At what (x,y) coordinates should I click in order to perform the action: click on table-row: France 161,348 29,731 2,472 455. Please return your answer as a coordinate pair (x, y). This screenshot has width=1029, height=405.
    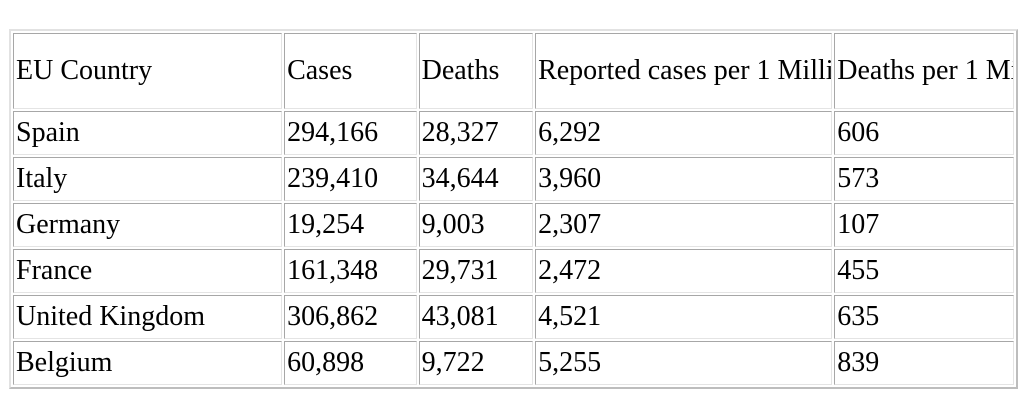
    Looking at the image, I should click on (513, 271).